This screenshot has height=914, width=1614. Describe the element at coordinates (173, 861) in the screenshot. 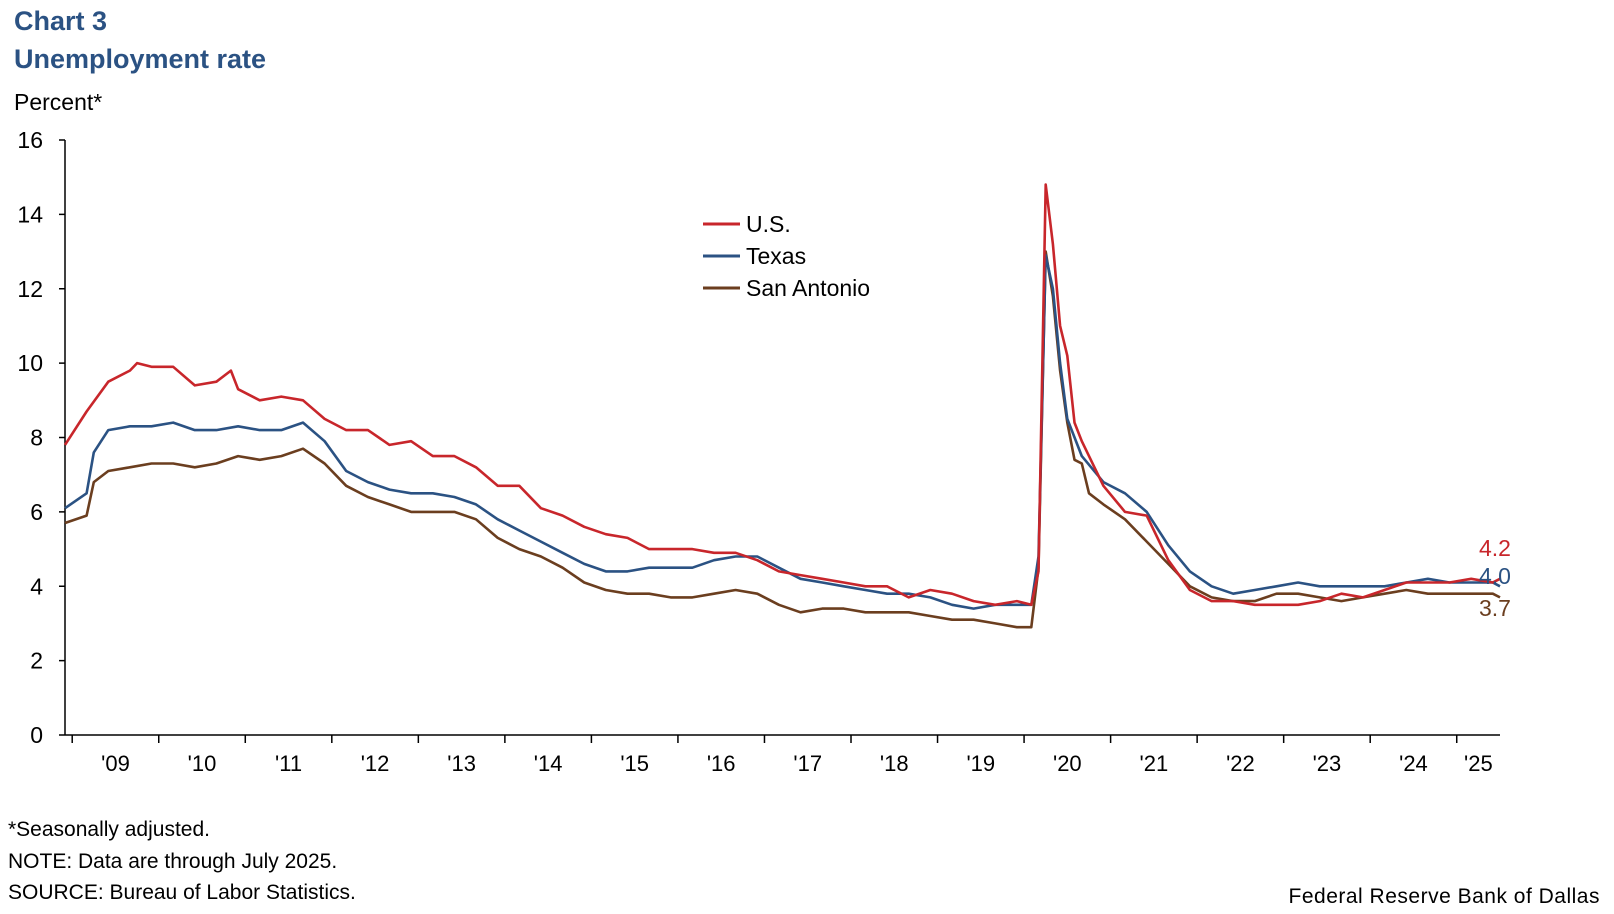

I see `note: NOTE: Data are through July 2025.` at that location.